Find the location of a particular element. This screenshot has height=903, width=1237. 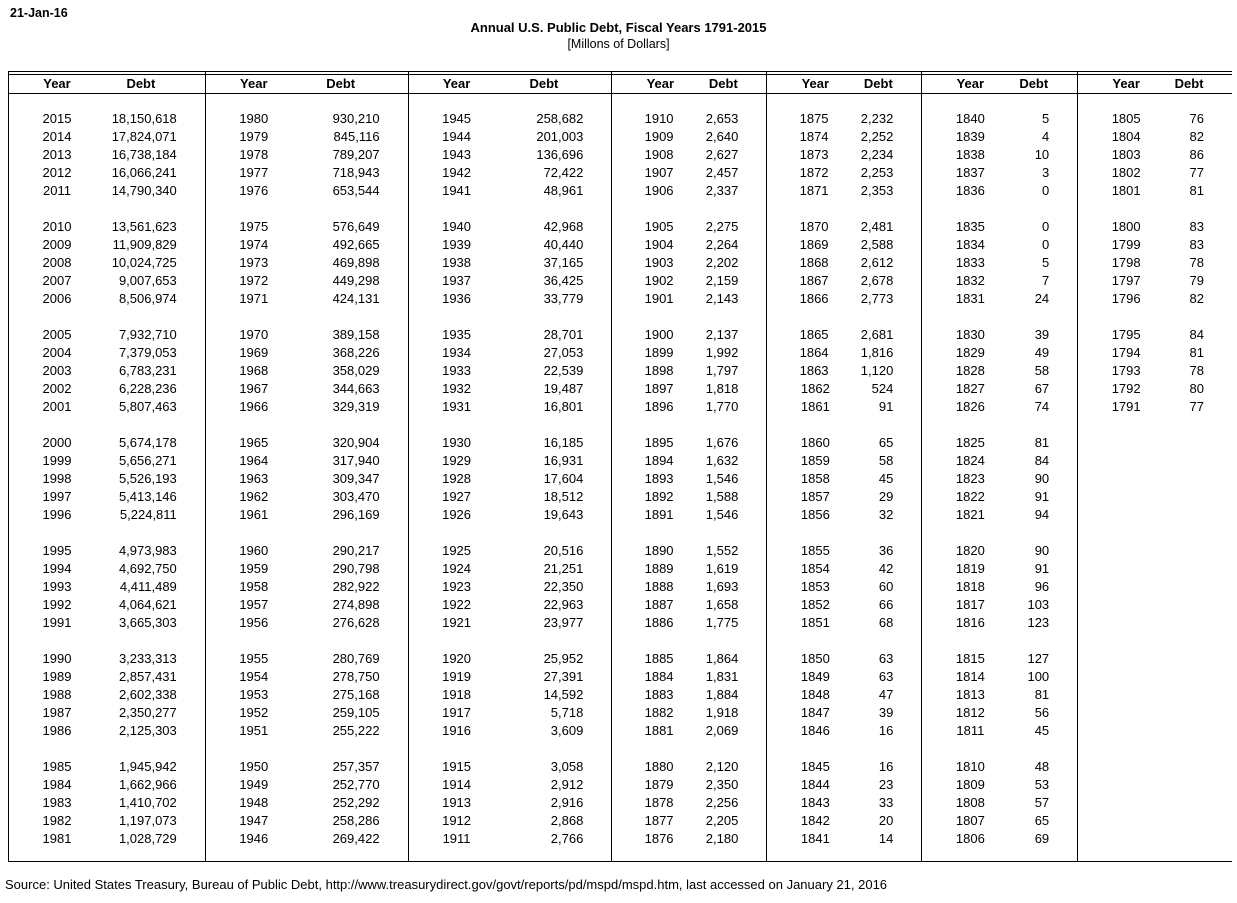

debt-cell: 4,692,750 is located at coordinates (147, 568).